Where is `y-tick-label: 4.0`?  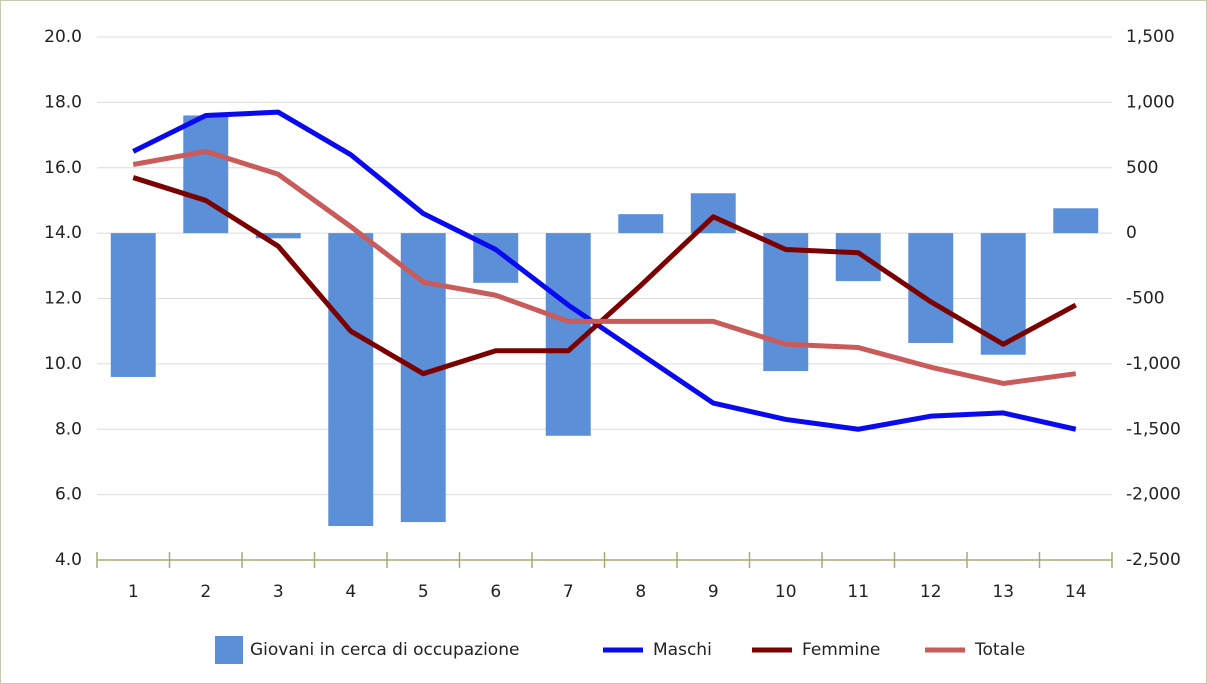 y-tick-label: 4.0 is located at coordinates (68, 560).